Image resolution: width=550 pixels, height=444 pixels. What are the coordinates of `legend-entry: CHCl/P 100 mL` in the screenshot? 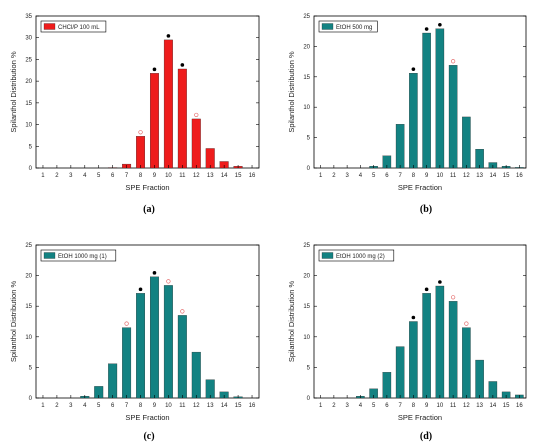 It's located at (79, 28).